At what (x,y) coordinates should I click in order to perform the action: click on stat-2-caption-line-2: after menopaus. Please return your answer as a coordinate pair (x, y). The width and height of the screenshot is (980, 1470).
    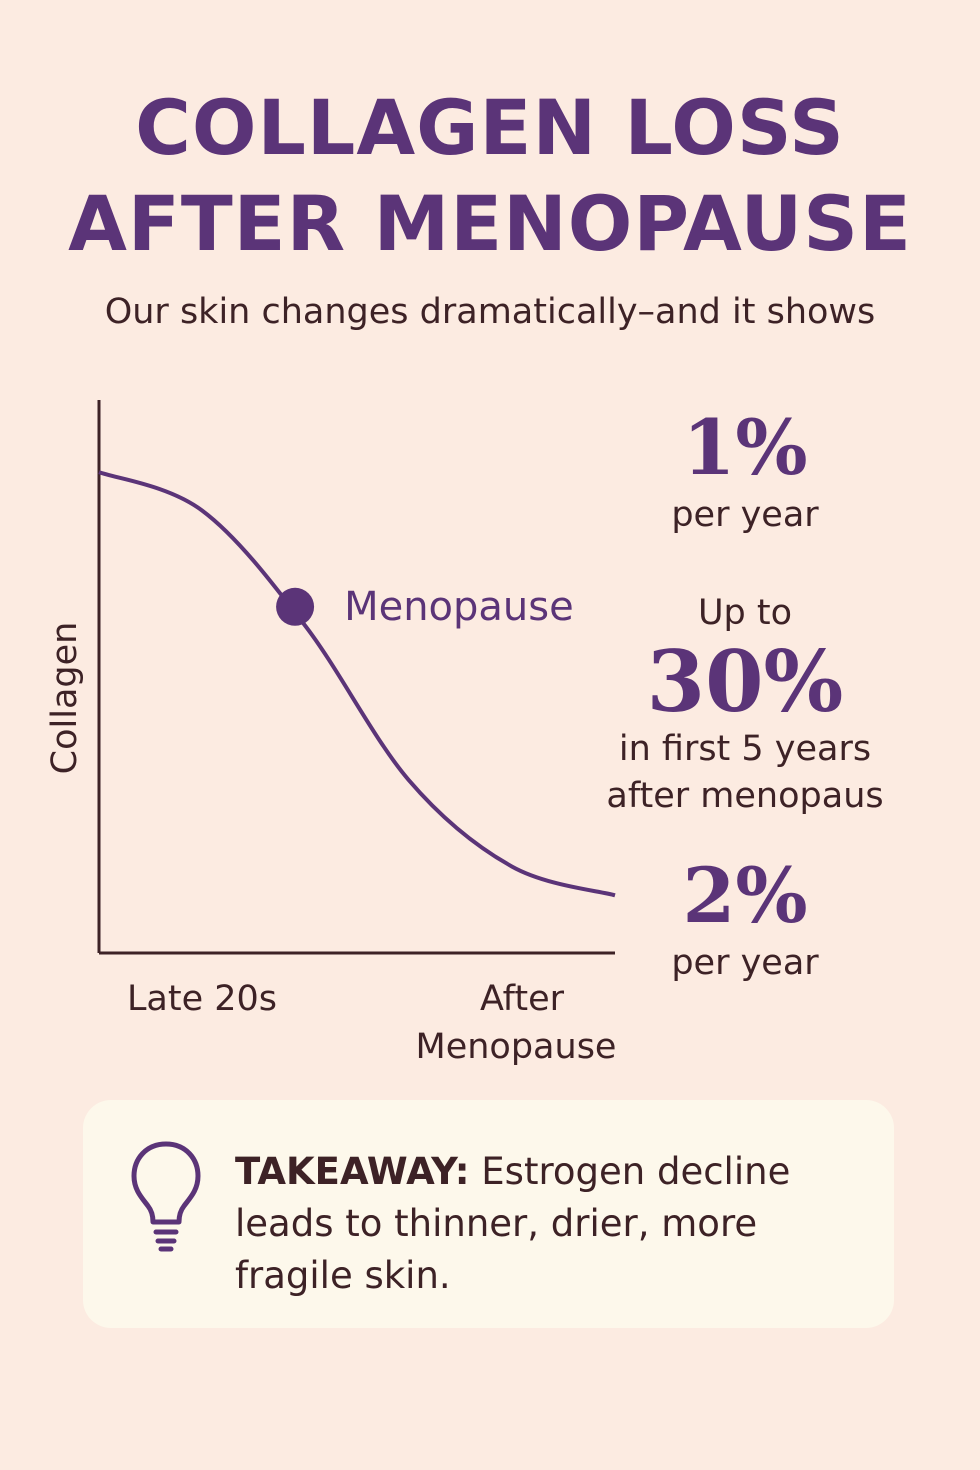
    Looking at the image, I should click on (745, 796).